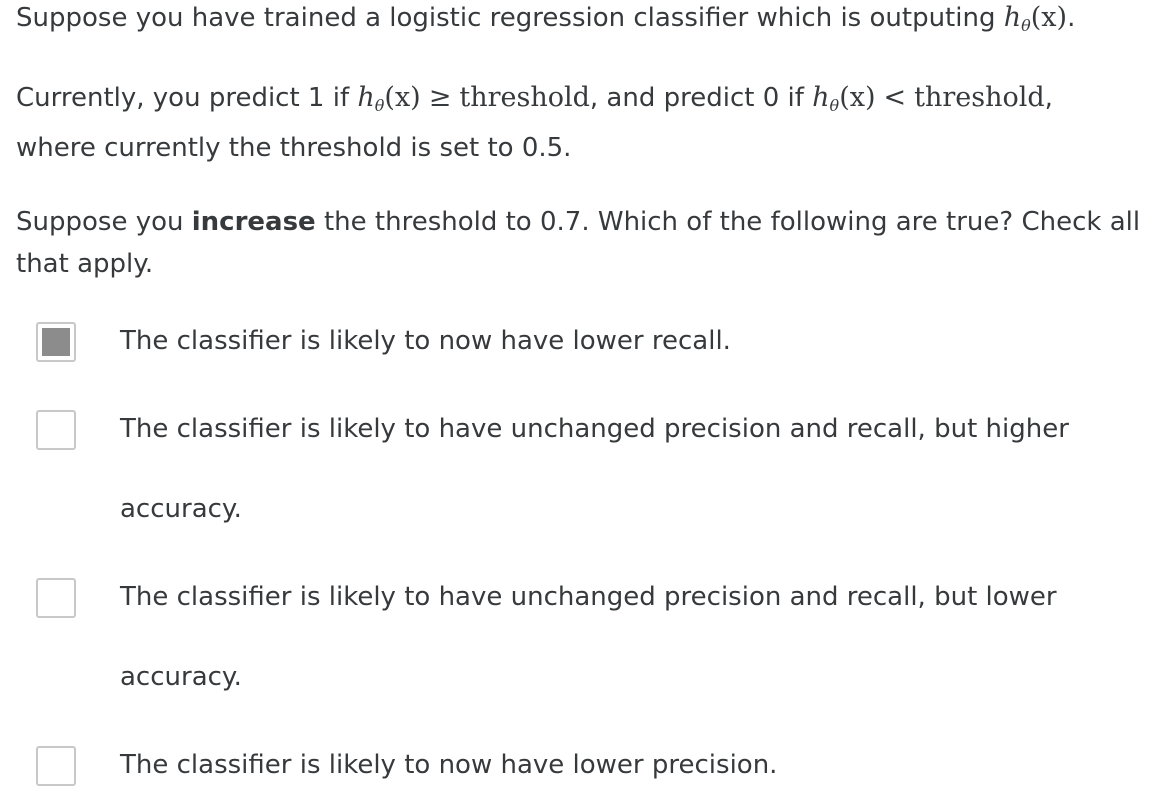  Describe the element at coordinates (701, 98) in the screenshot. I see `rule-text-b: , and predict 0 if` at that location.